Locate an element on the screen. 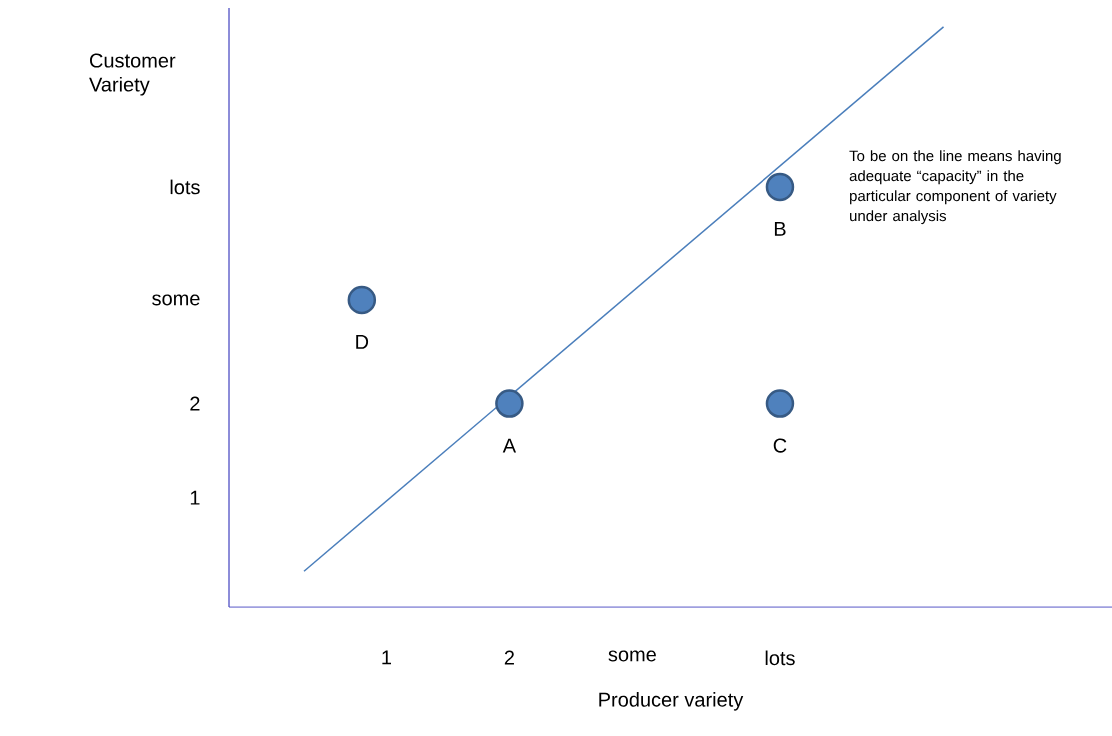  x-tick-label: 2 is located at coordinates (509, 657).